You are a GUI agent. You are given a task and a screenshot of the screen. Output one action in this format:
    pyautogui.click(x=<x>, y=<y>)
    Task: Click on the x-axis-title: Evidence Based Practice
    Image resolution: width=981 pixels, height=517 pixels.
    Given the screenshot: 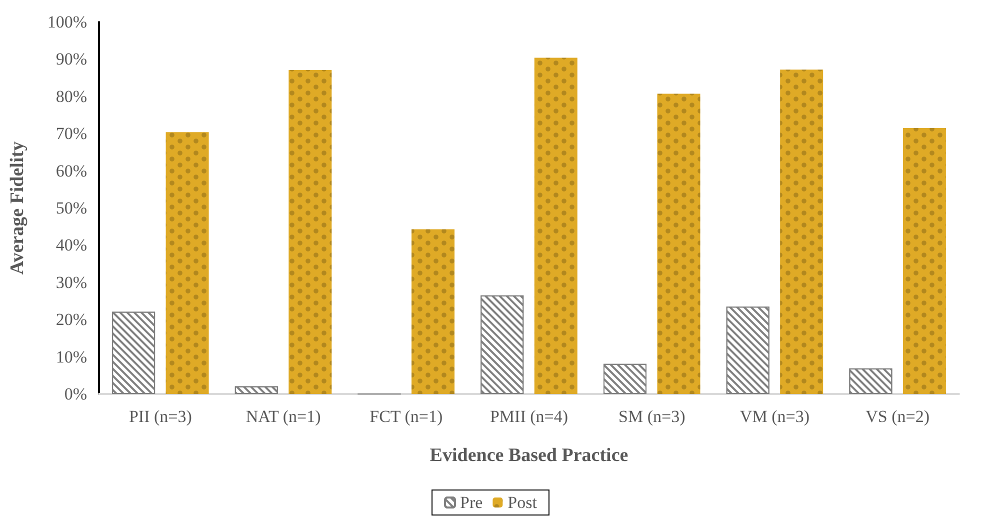 What is the action you would take?
    pyautogui.click(x=529, y=455)
    